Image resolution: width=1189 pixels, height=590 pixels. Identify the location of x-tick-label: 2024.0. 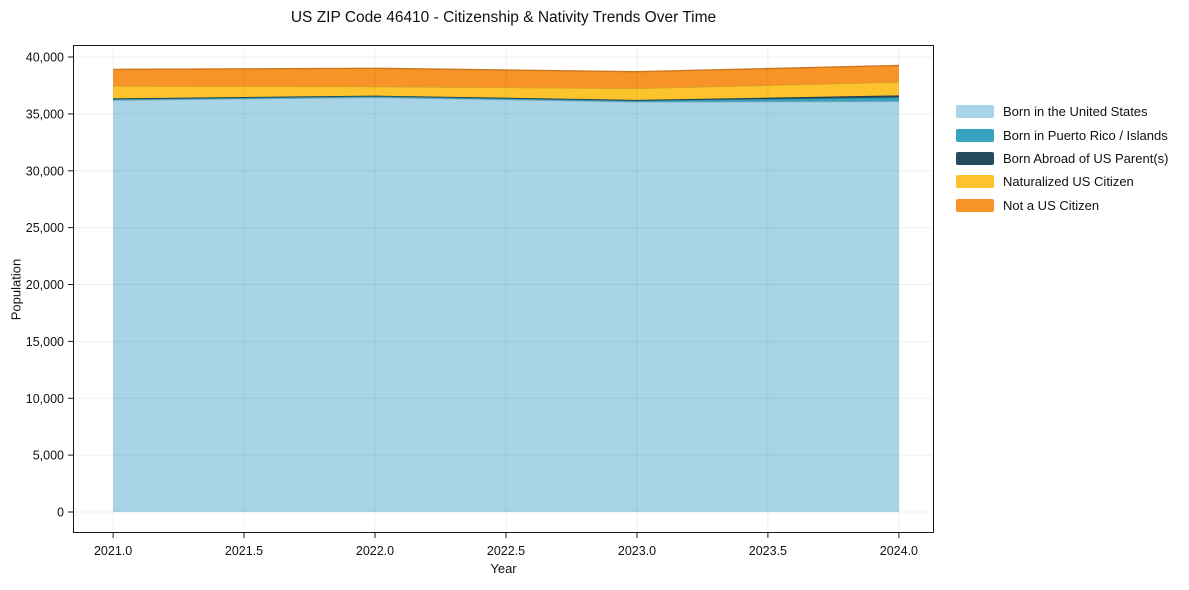
(899, 551).